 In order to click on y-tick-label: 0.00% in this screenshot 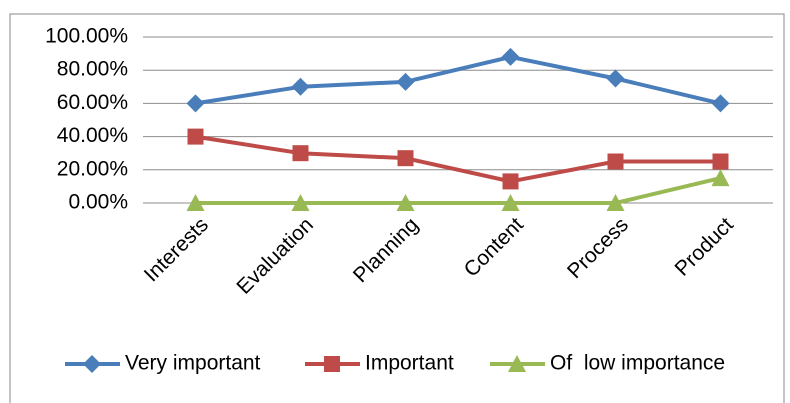, I will do `click(98, 202)`.